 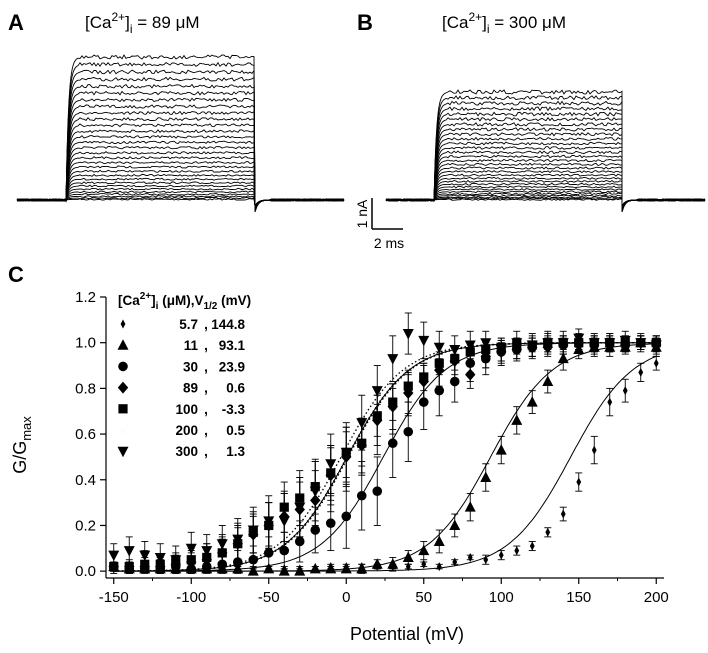 I want to click on panel-b-condition: [Ca2+]i = 300 μM, so click(x=504, y=23).